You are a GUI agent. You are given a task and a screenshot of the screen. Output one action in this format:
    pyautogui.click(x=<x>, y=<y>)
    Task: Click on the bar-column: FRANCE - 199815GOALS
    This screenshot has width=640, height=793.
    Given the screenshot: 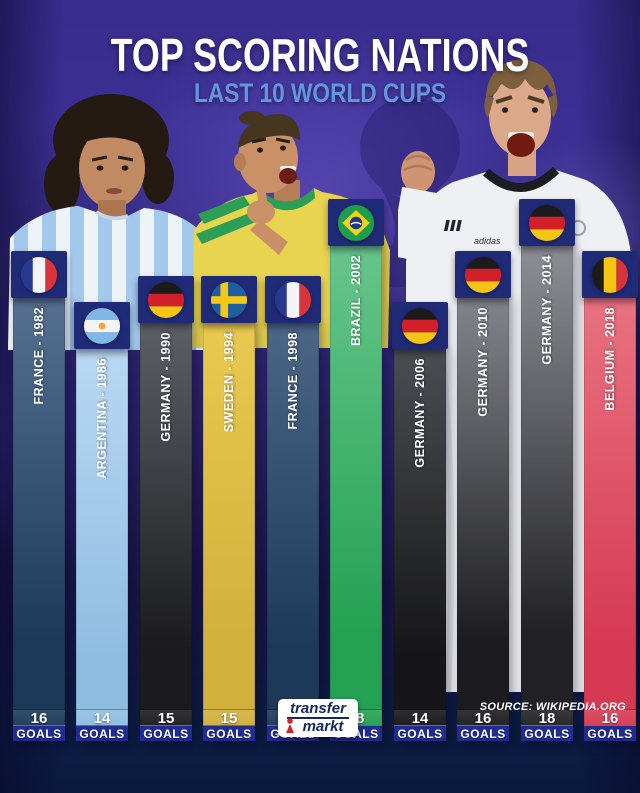 What is the action you would take?
    pyautogui.click(x=293, y=531)
    